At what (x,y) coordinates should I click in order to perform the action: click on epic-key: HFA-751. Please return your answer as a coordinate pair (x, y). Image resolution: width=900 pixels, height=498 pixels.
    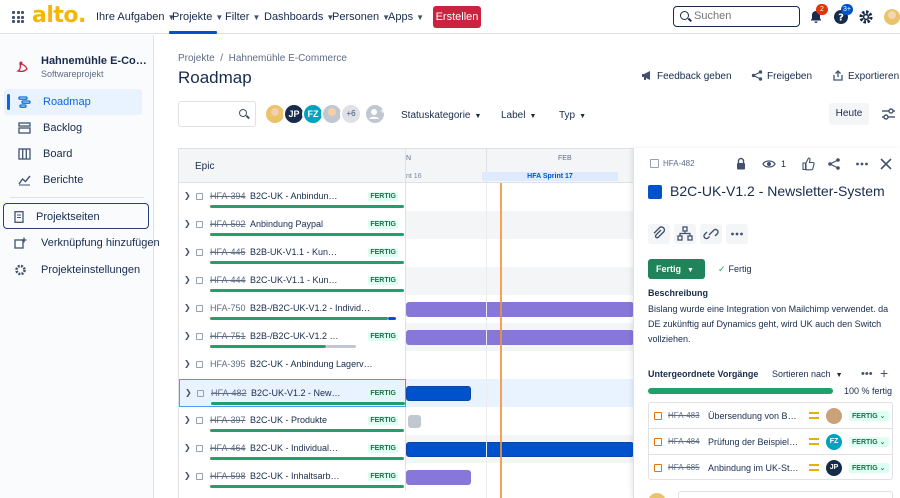
    Looking at the image, I should click on (228, 336).